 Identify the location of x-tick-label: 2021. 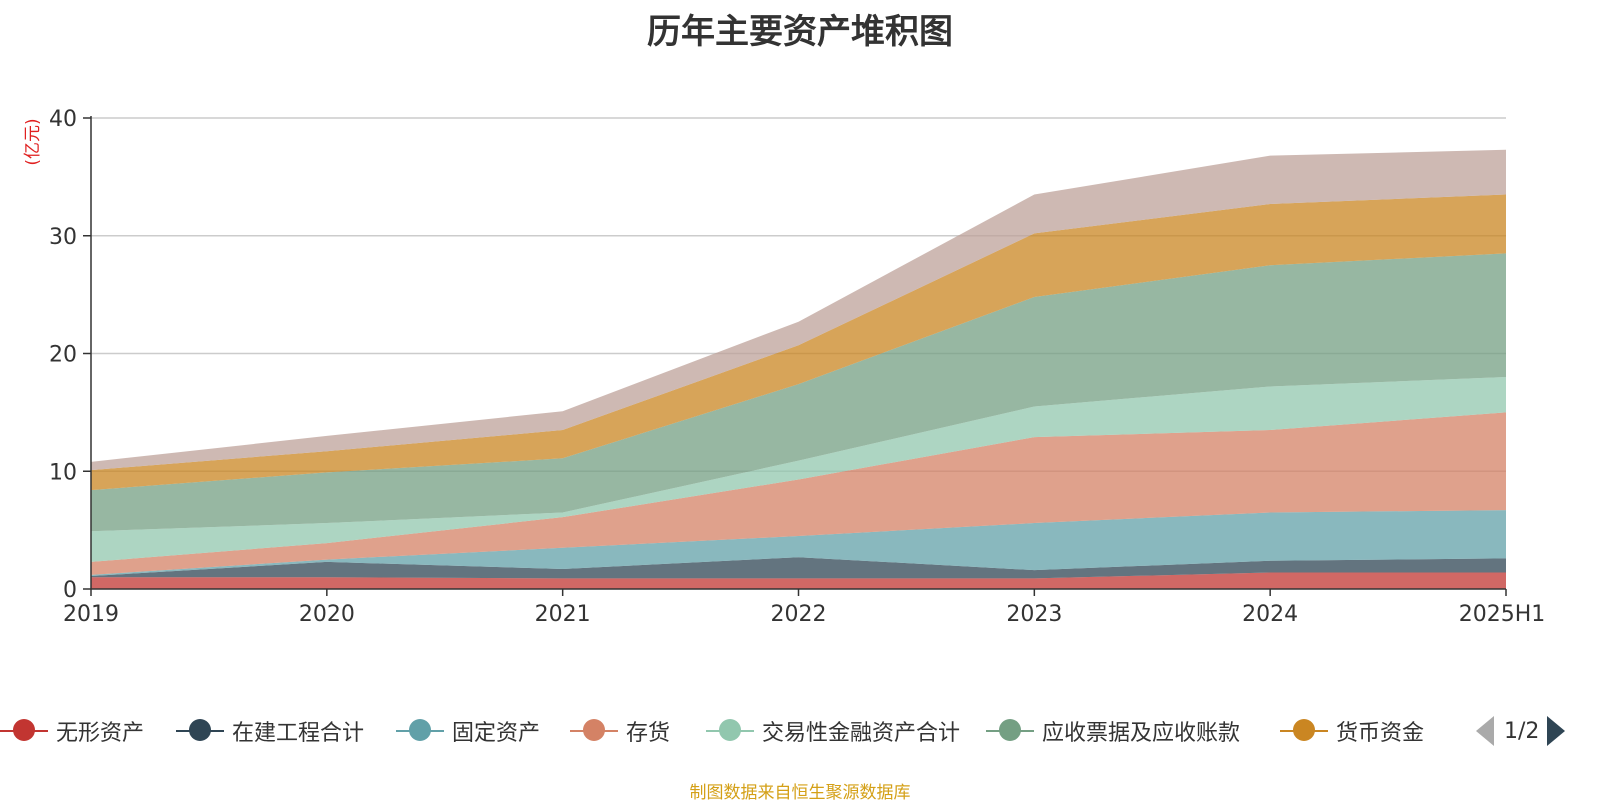
(563, 614).